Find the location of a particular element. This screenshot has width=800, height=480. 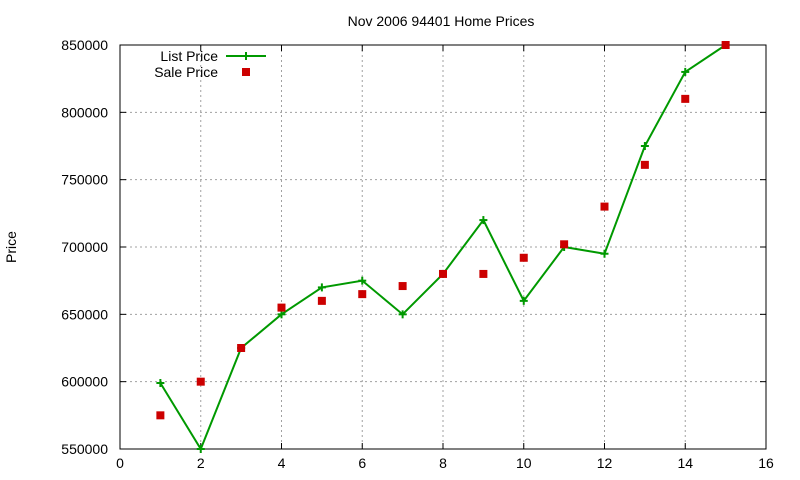

x-tick-label: 14 is located at coordinates (685, 463).